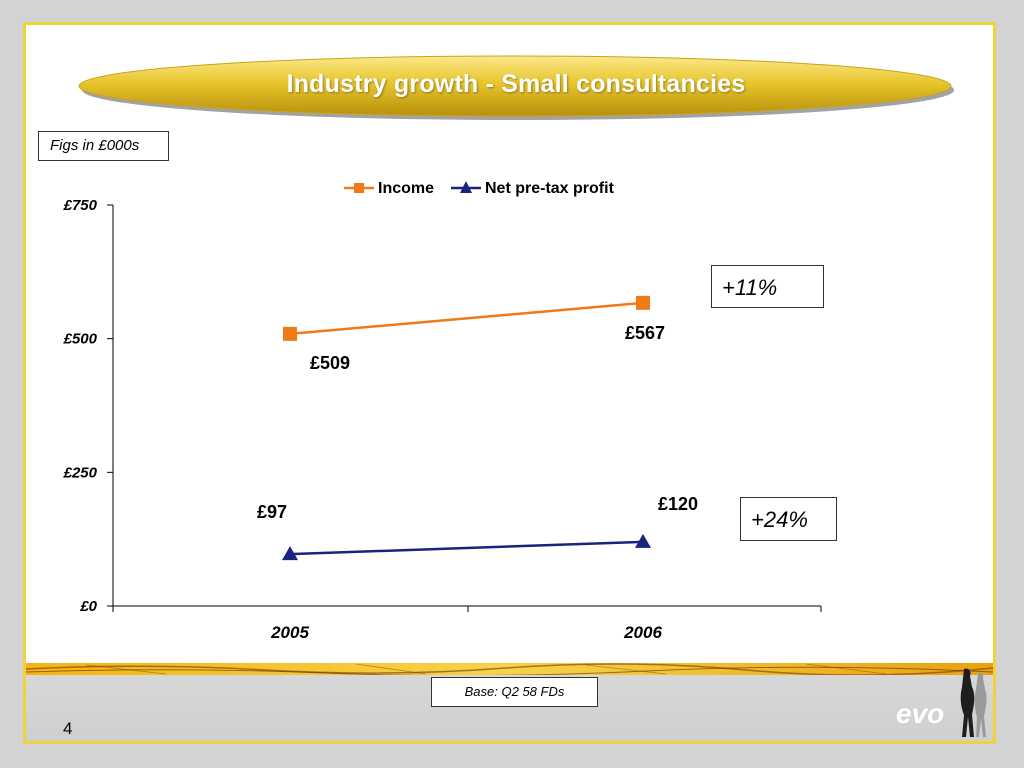  I want to click on page-number: 4, so click(68, 728).